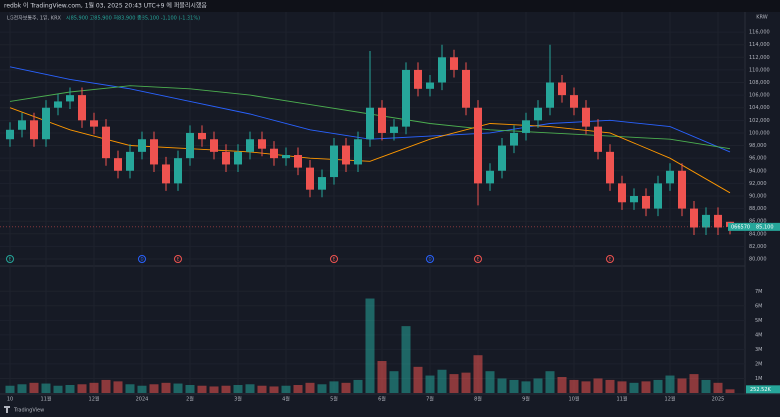 This screenshot has width=780, height=417. I want to click on x-tick-label: 7월, so click(430, 399).